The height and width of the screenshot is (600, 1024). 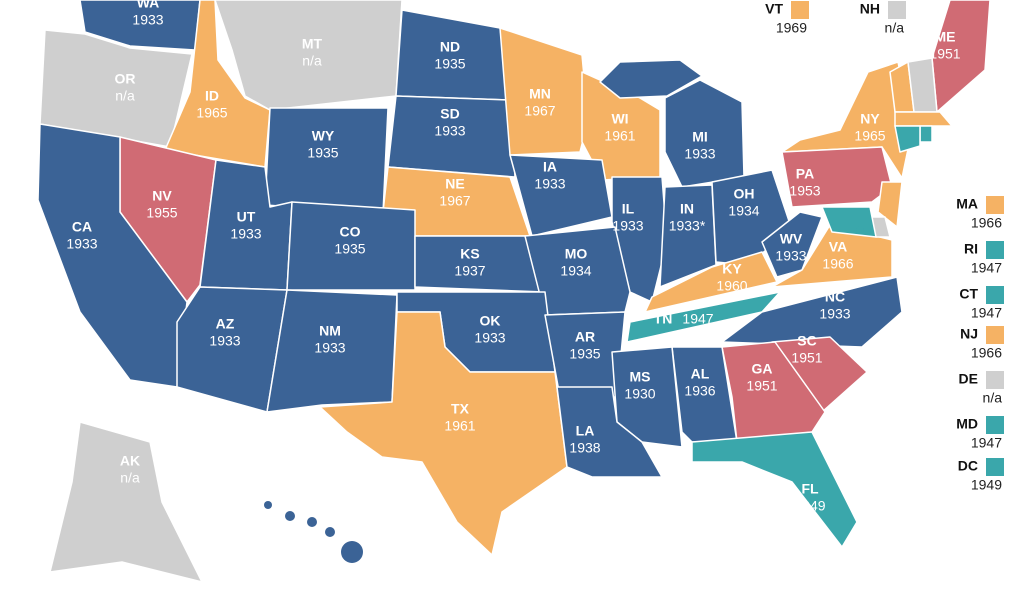 I want to click on state-abbr: PA, so click(x=805, y=174).